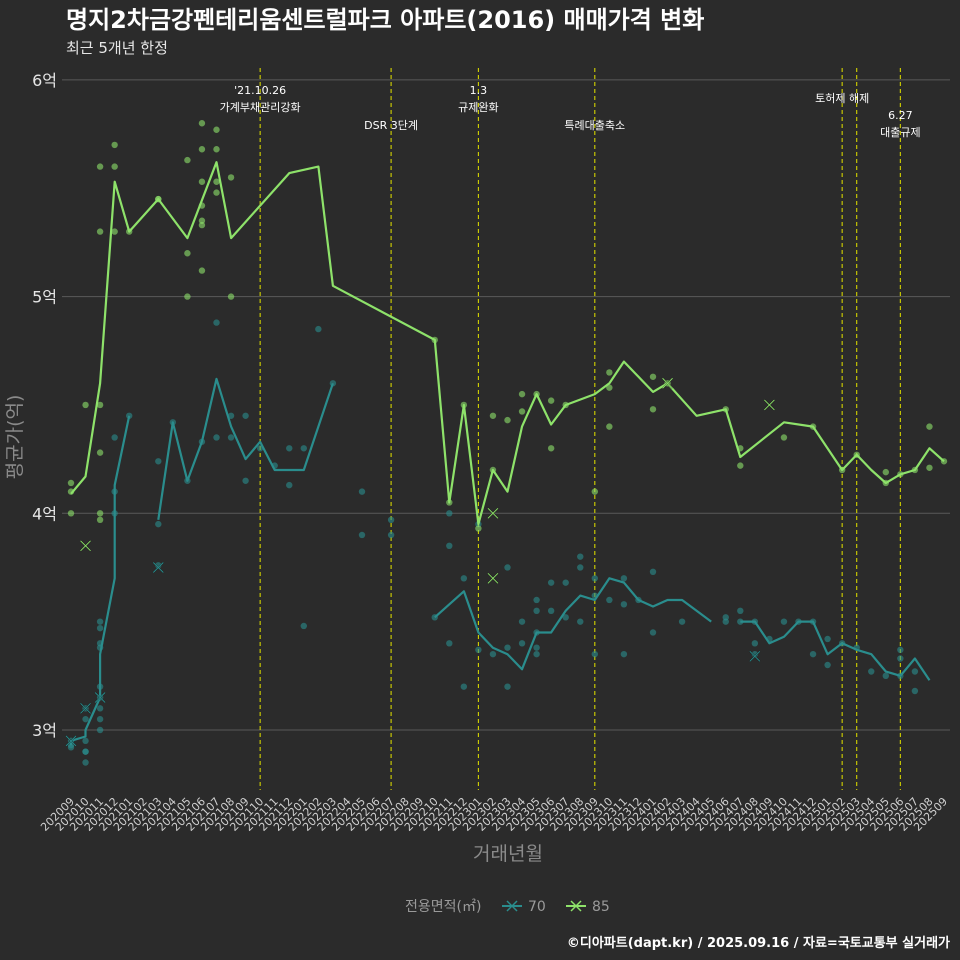 The image size is (960, 960). What do you see at coordinates (44, 730) in the screenshot?
I see `y-tick-label: 3억` at bounding box center [44, 730].